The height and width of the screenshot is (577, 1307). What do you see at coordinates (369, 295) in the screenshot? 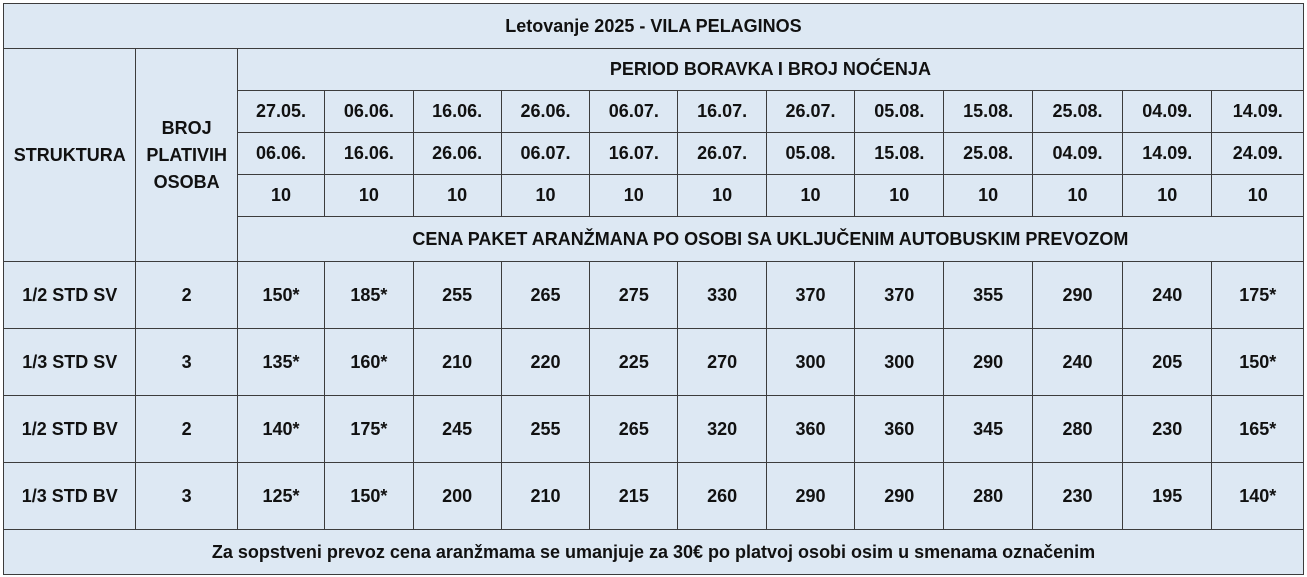
I see `price-cell: 185*` at bounding box center [369, 295].